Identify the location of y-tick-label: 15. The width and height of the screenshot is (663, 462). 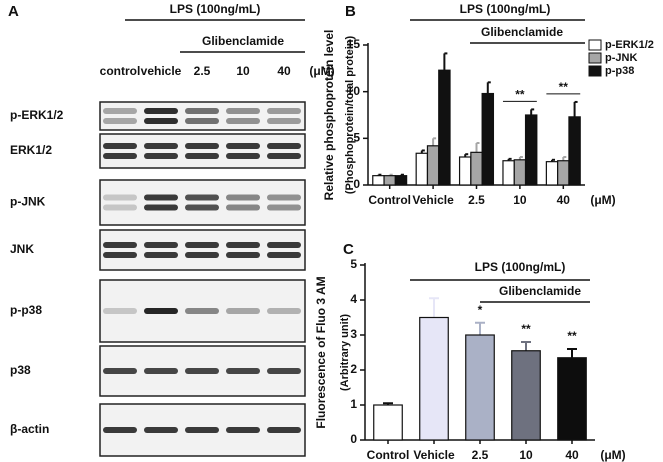
(354, 44).